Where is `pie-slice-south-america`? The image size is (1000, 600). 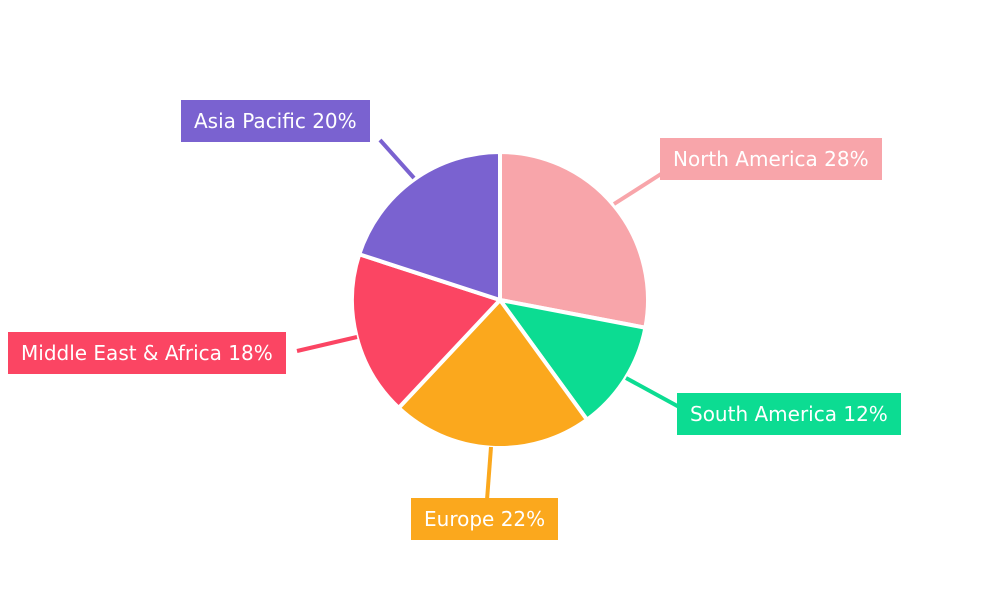
pie-slice-south-america is located at coordinates (571, 360).